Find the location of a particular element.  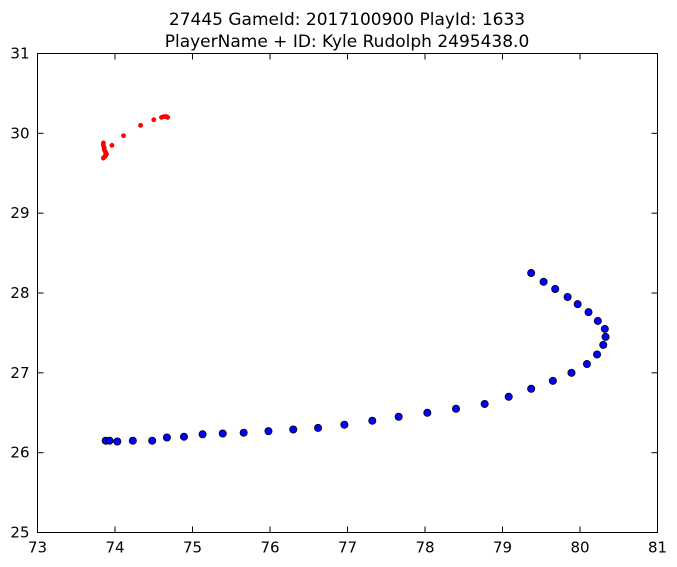

x-tick-label: 74 is located at coordinates (114, 548).